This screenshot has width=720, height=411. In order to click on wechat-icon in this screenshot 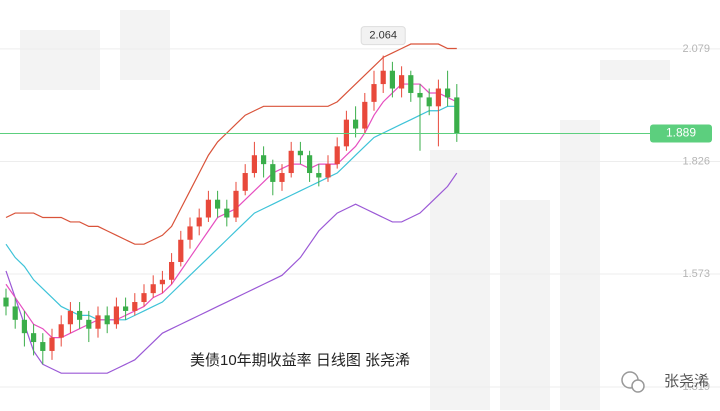, I will do `click(638, 386)`.